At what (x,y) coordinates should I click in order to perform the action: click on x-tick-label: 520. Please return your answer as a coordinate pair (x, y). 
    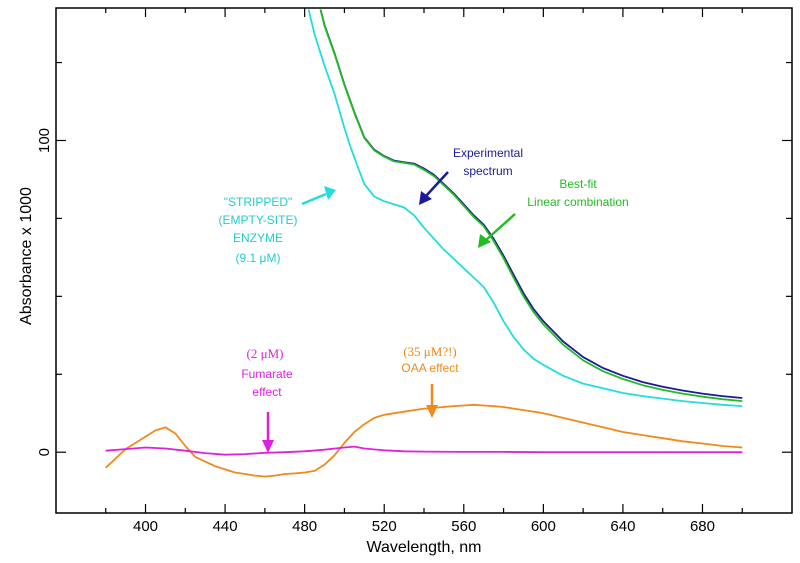
    Looking at the image, I should click on (384, 526).